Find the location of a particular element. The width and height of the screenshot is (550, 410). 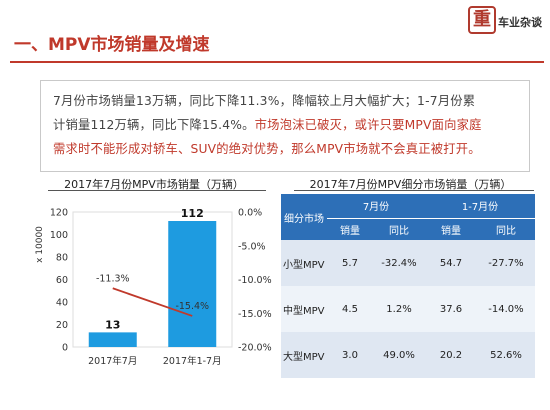

subheader-ytd-yoy: 同比 is located at coordinates (506, 229).